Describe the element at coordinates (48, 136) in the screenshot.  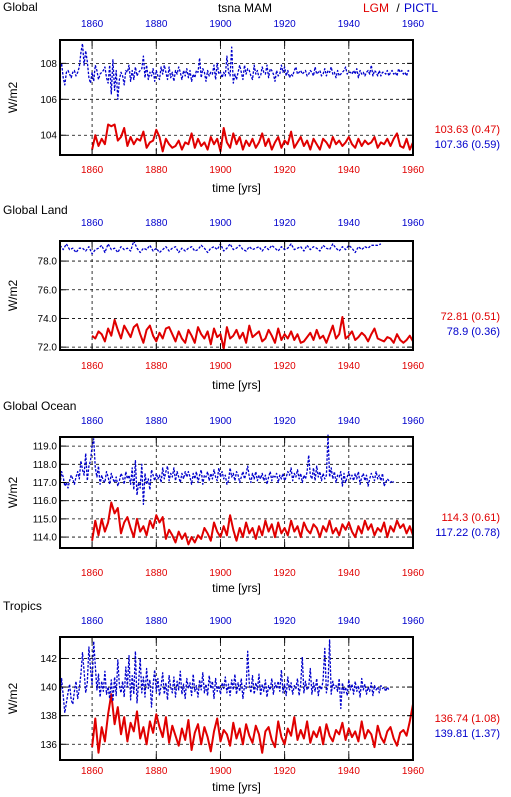
I see `y-tick-label: 104` at that location.